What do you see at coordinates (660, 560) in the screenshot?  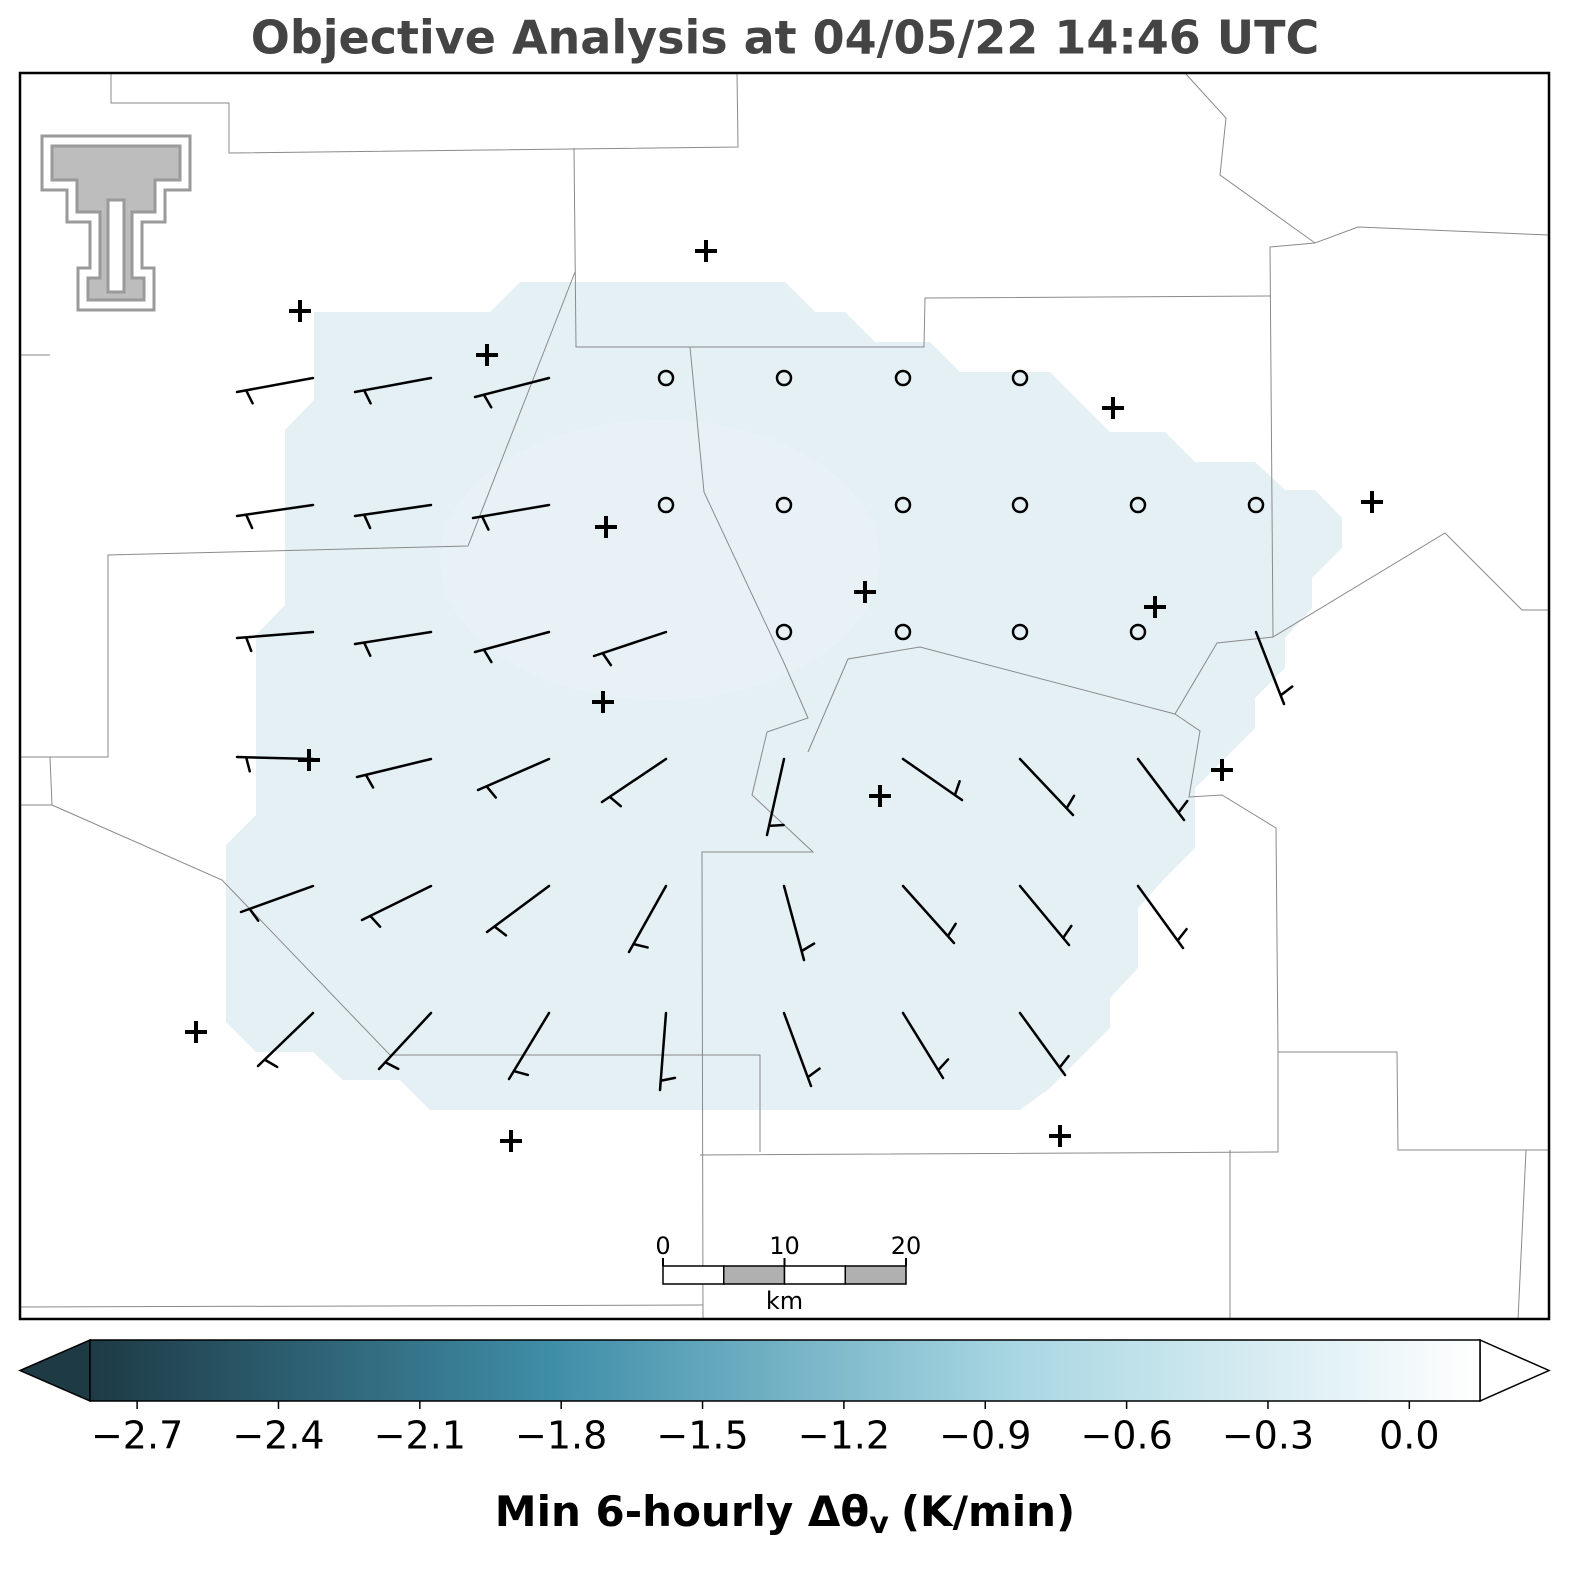 I see `analysis-contour` at bounding box center [660, 560].